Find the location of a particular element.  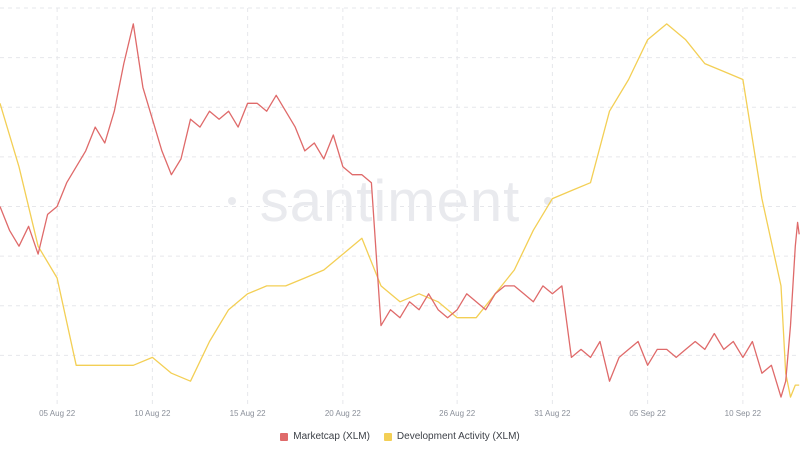

legend-swatch-marketcap is located at coordinates (284, 436).